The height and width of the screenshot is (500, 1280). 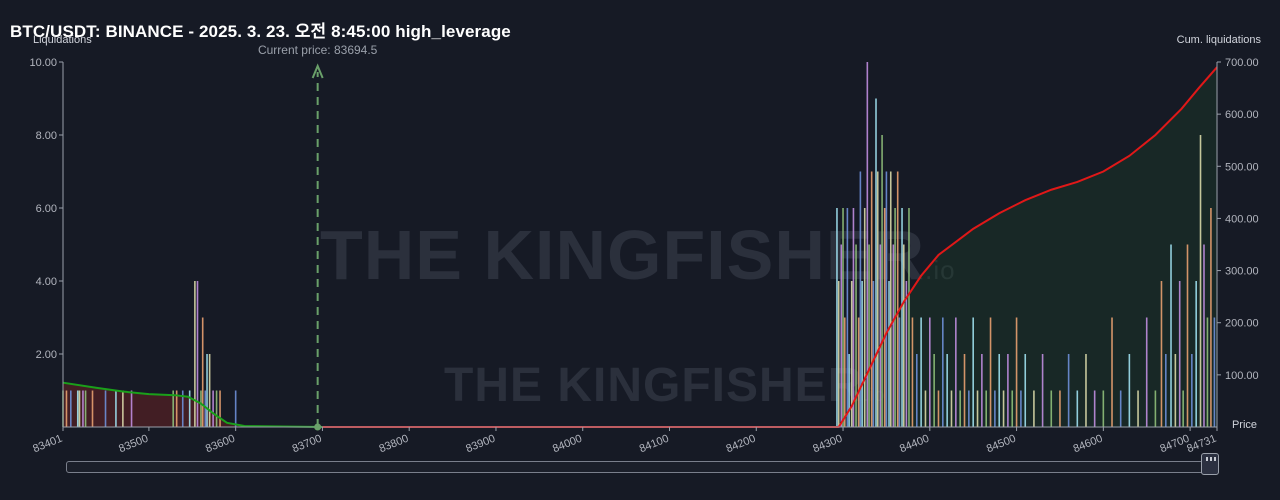 I want to click on right-tick-label: 200.00, so click(x=1242, y=324).